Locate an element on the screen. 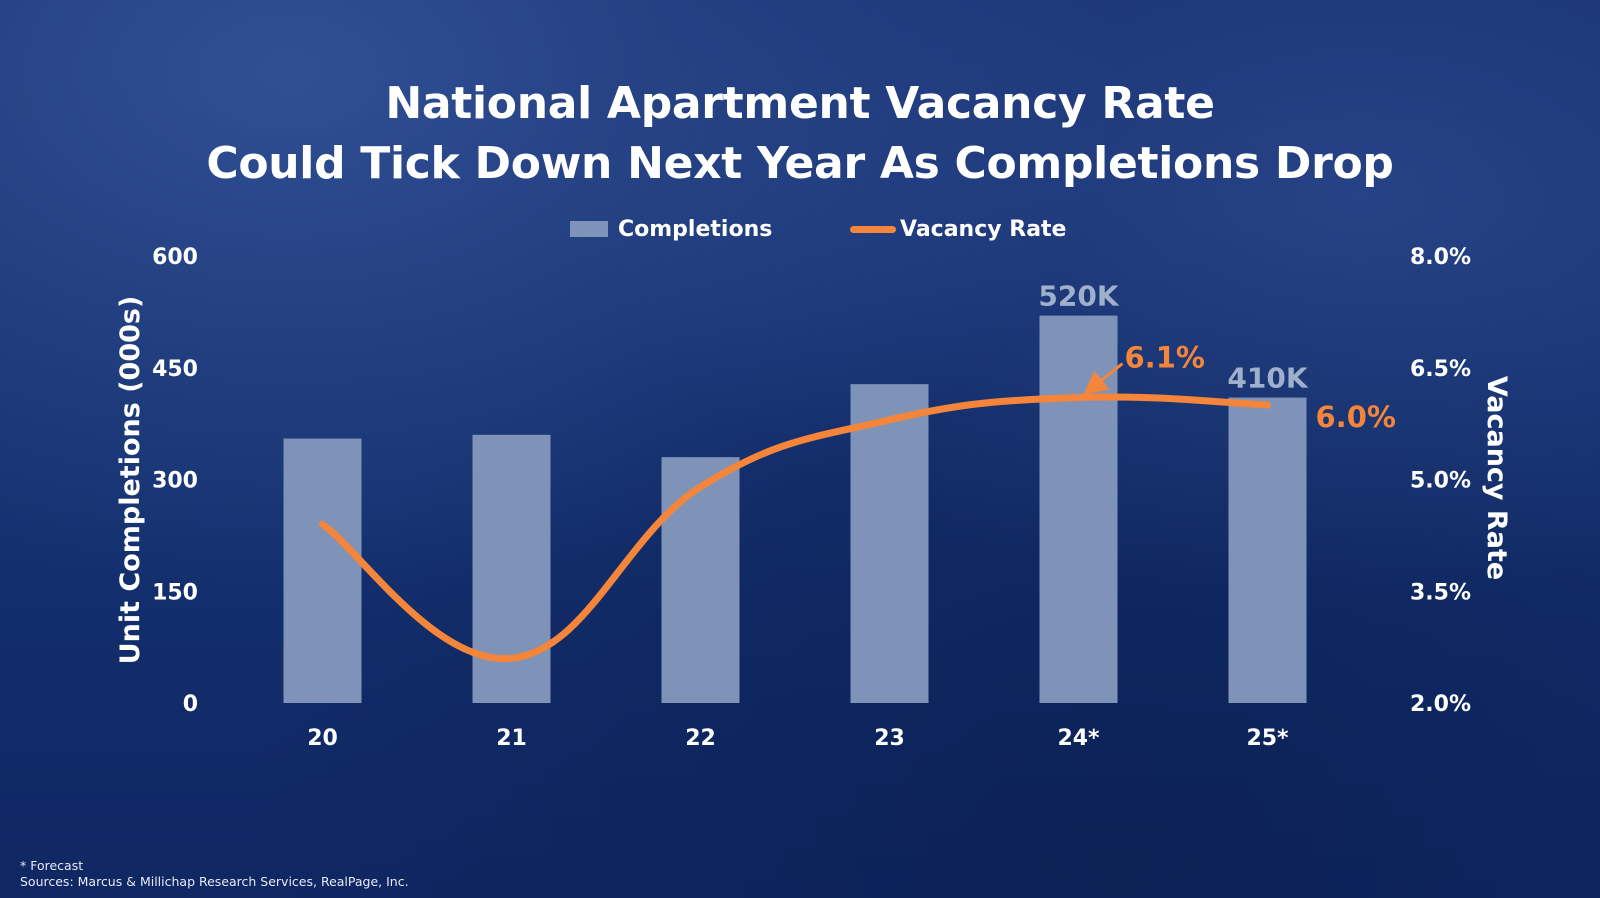 Image resolution: width=1600 pixels, height=898 pixels. y2-axis-title: Vacancy Rate is located at coordinates (1496, 478).